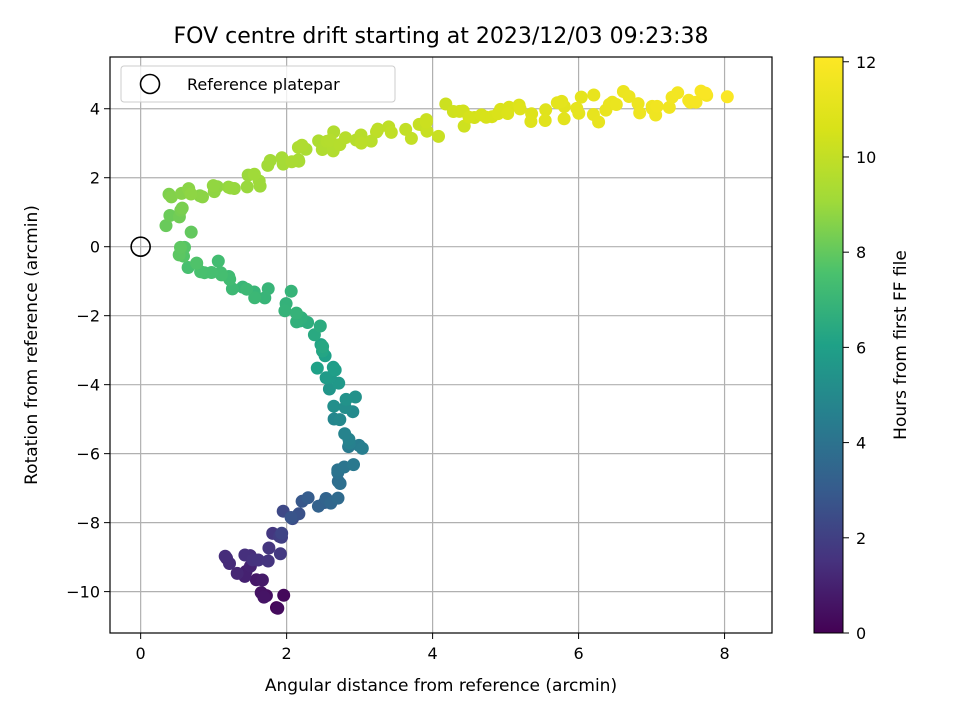  I want to click on colorbar-gradient, so click(828, 345).